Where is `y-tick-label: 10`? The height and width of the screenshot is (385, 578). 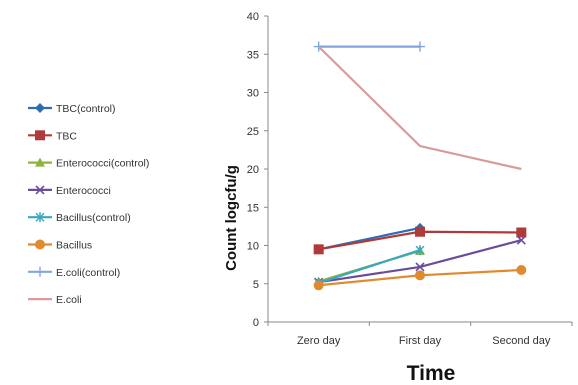 y-tick-label: 10 is located at coordinates (253, 247).